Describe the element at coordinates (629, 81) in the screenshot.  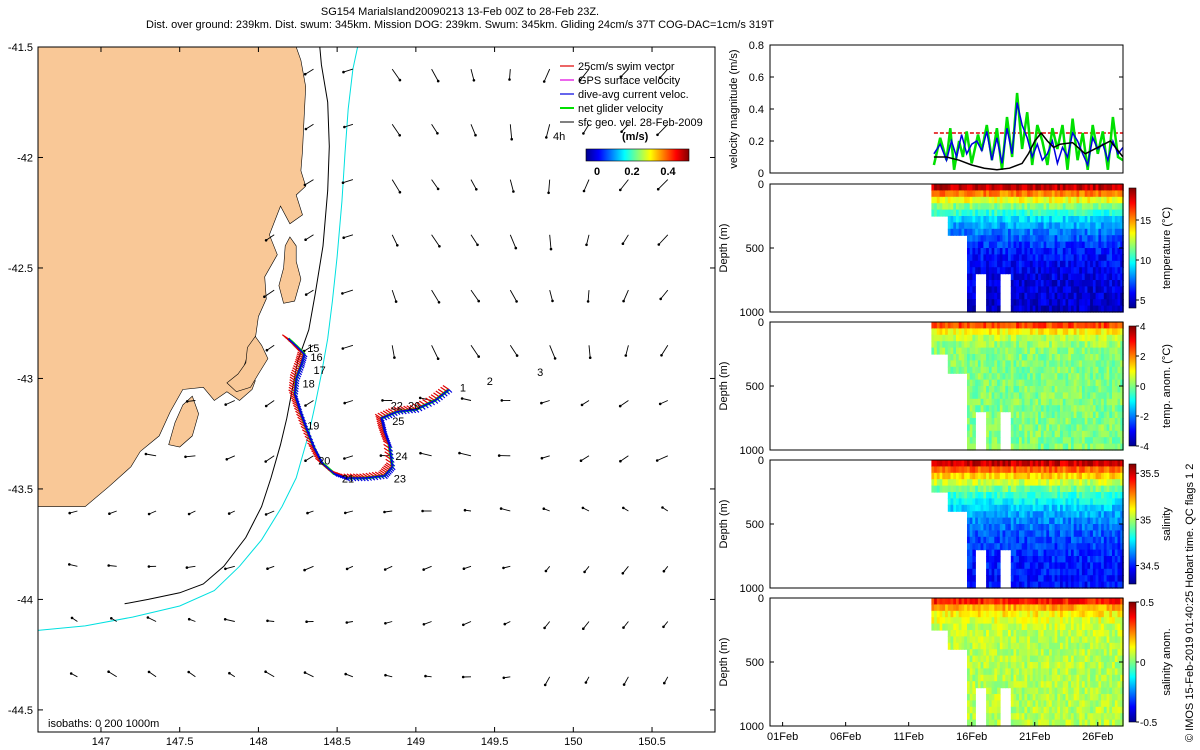
I see `legend-label-gps: GPS surface velocity` at that location.